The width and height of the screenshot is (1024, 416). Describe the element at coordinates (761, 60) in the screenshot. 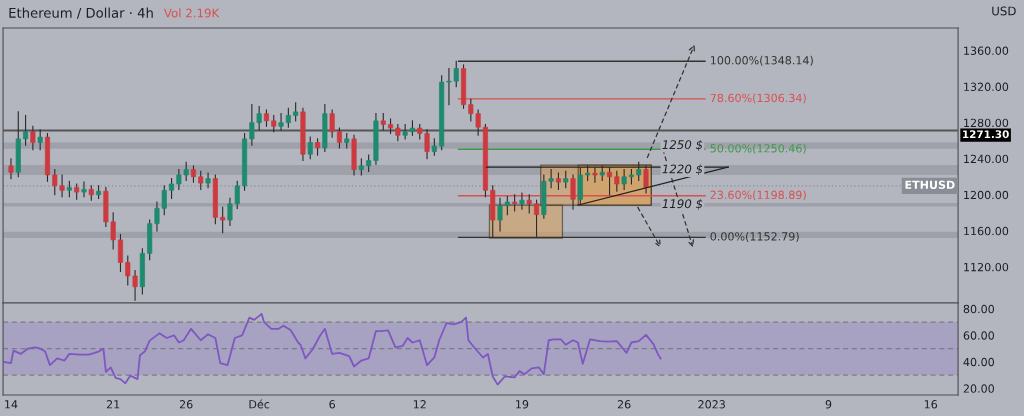

I see `ref-line-label: 100.00%(1348.14)` at that location.